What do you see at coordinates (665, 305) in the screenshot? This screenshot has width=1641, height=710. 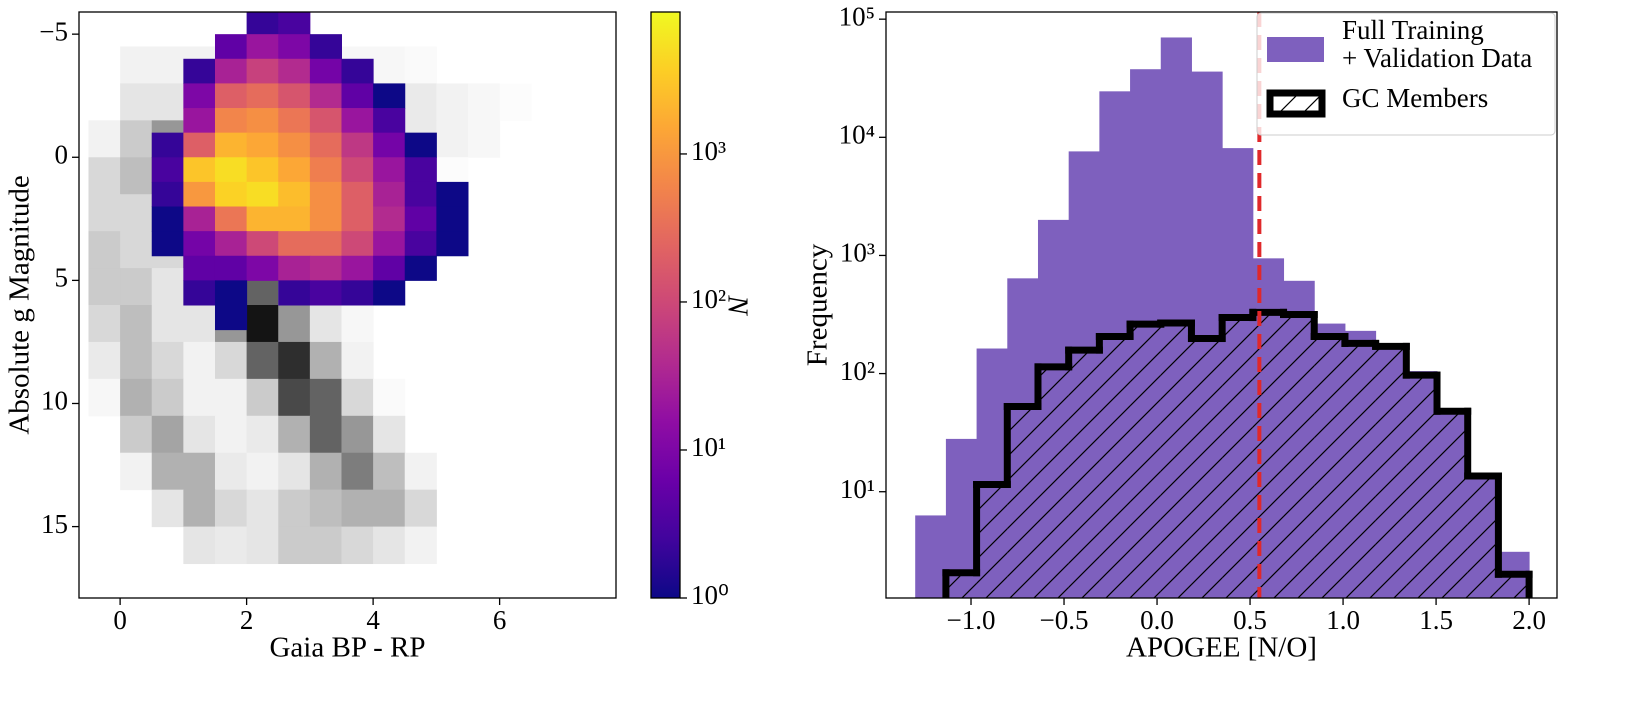 I see `colorbar` at bounding box center [665, 305].